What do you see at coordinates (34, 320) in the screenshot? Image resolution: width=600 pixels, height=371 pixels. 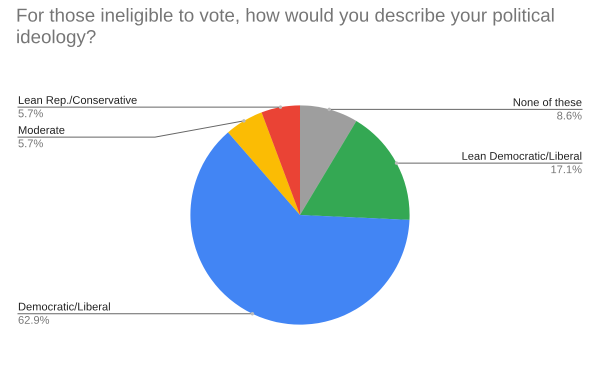 I see `data-label: 62.9%` at bounding box center [34, 320].